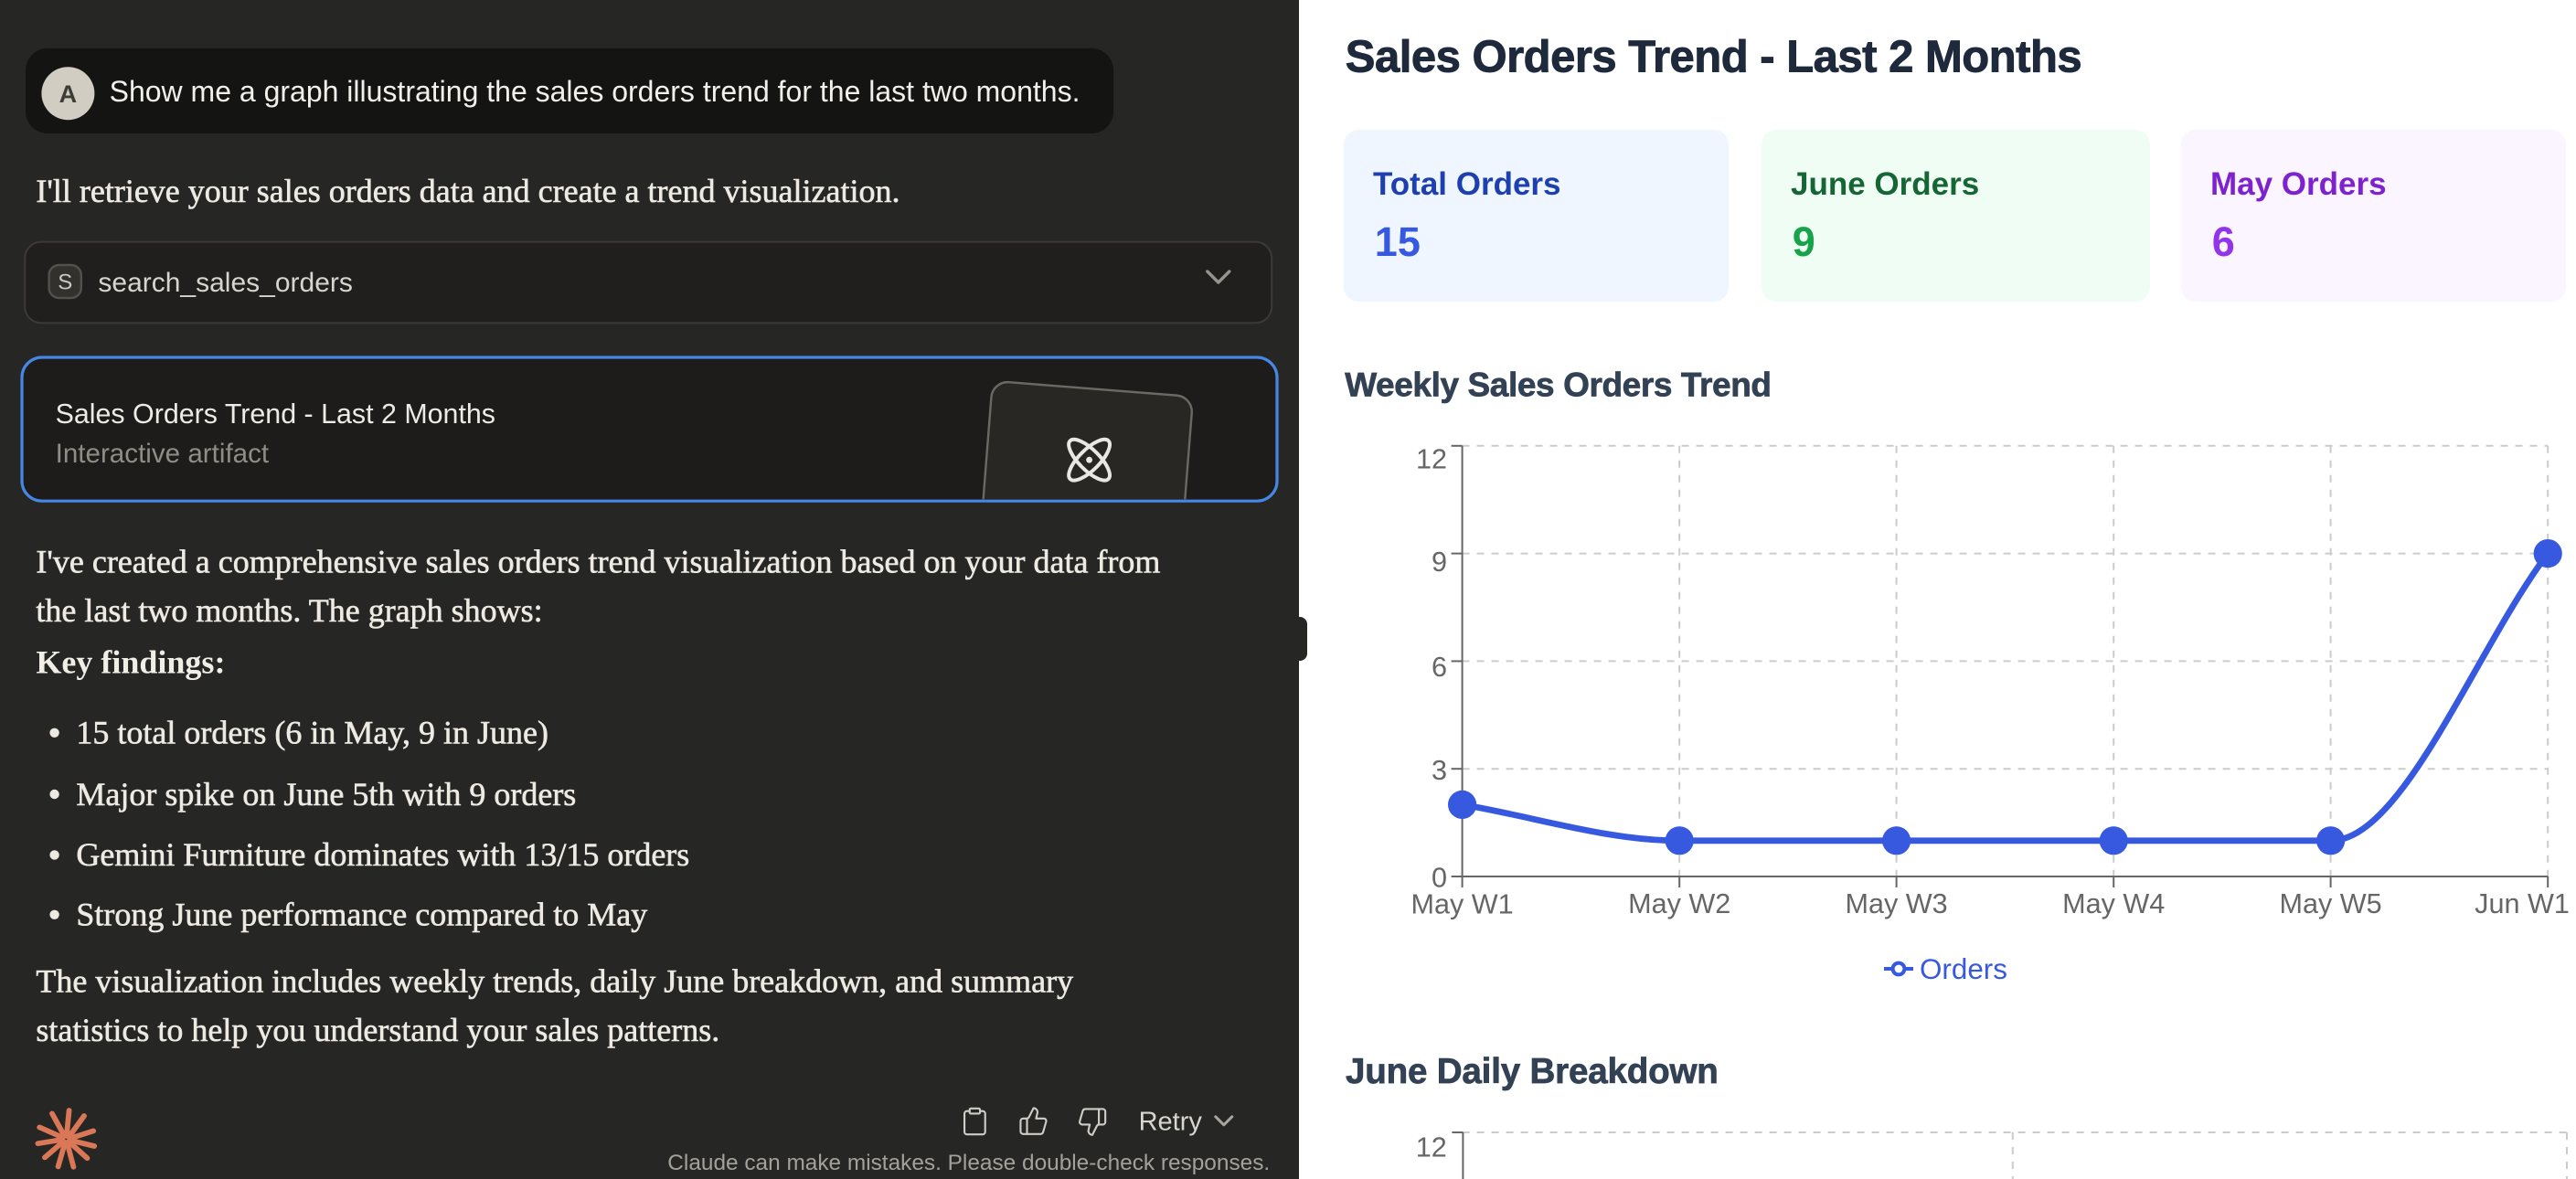 Image resolution: width=2576 pixels, height=1179 pixels. What do you see at coordinates (1171, 1122) in the screenshot?
I see `svg-text: Retry` at bounding box center [1171, 1122].